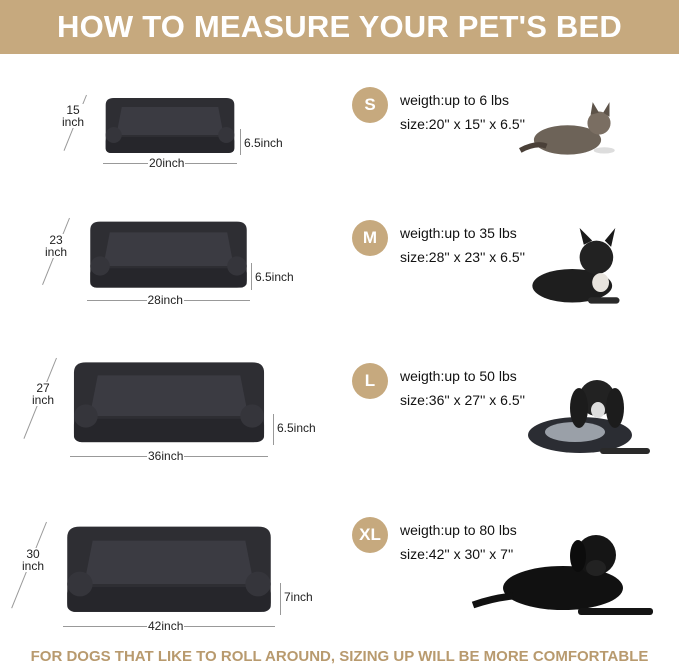  What do you see at coordinates (33, 560) in the screenshot?
I see `depth-label: 30 inch` at bounding box center [33, 560].